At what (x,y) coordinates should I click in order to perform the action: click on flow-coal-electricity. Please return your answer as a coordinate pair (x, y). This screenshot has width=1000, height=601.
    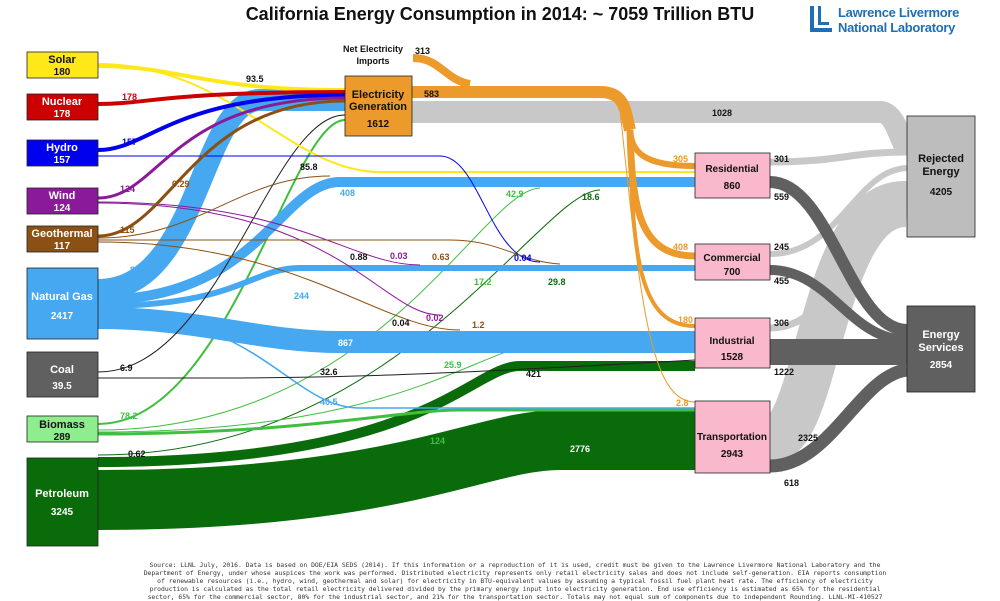
    Looking at the image, I should click on (221, 243).